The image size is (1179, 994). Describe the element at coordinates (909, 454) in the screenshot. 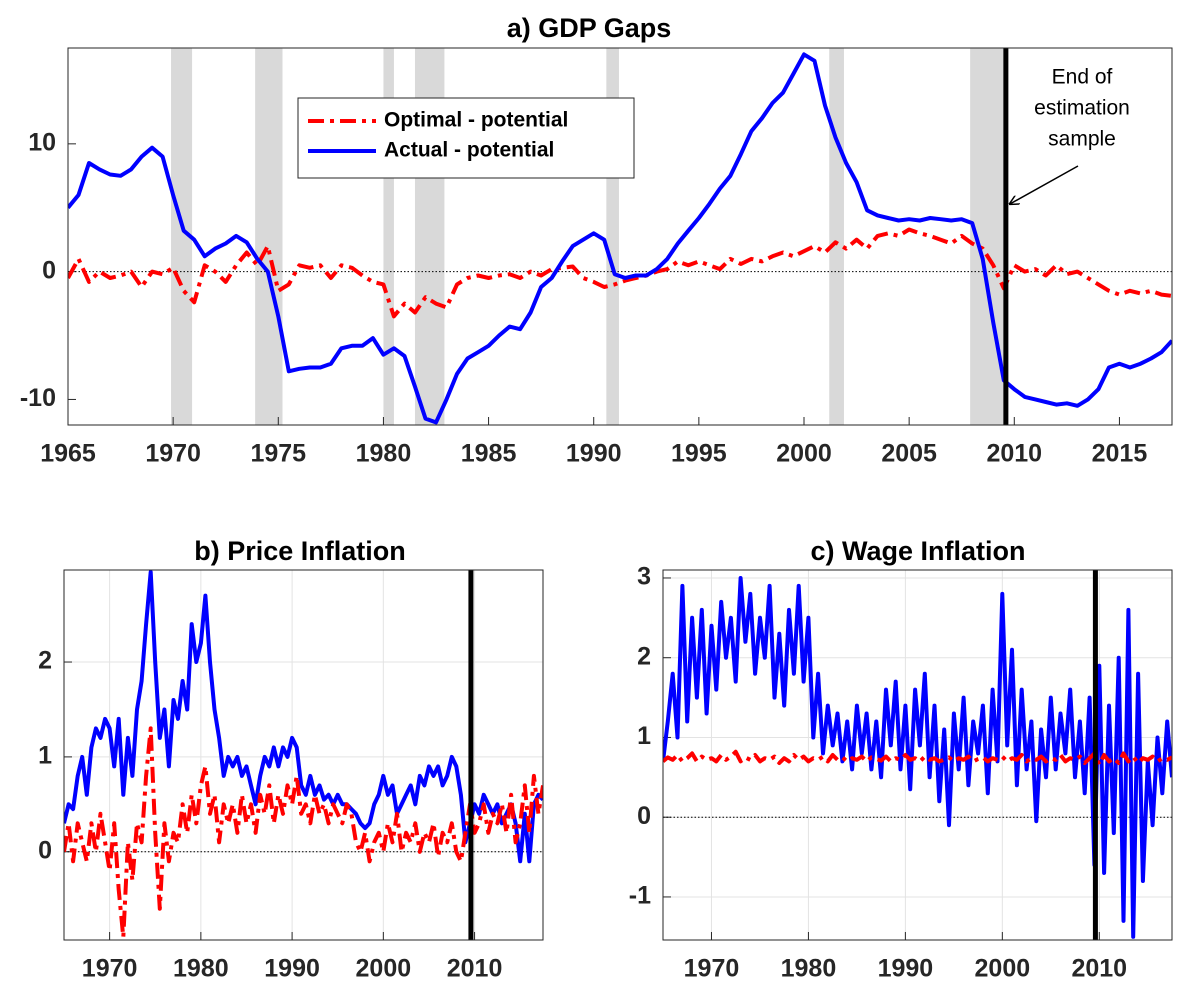

I see `x-tick-label: 2005` at that location.